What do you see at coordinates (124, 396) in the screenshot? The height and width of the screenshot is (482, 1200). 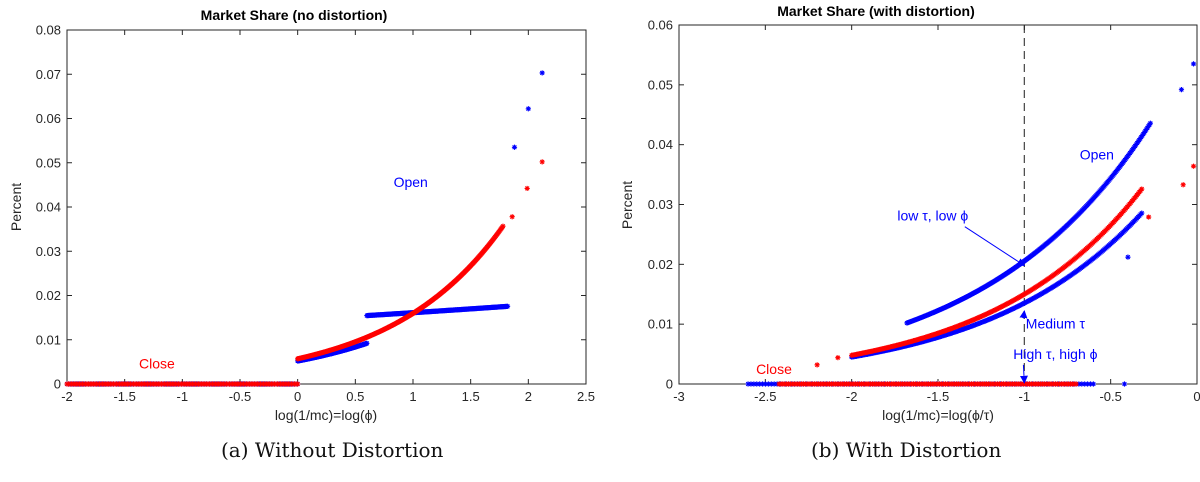 I see `panel-a-x-tick-label: -1.5` at bounding box center [124, 396].